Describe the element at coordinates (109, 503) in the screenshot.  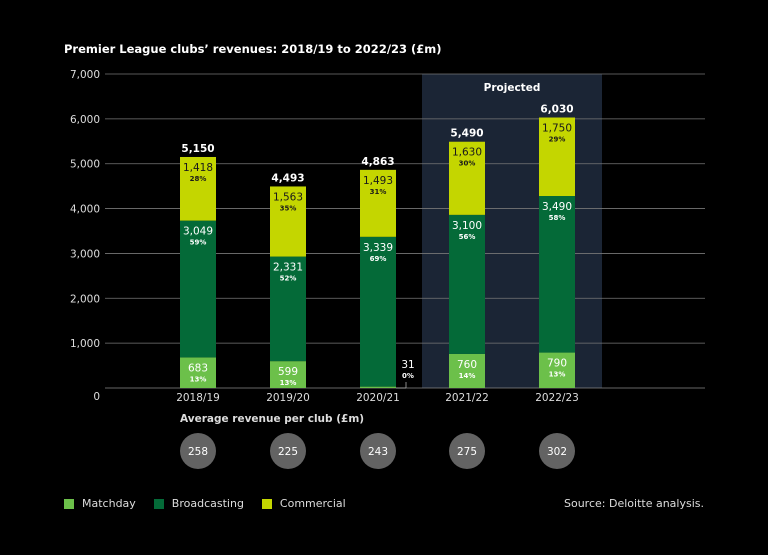
I see `legend-label: Matchday` at that location.